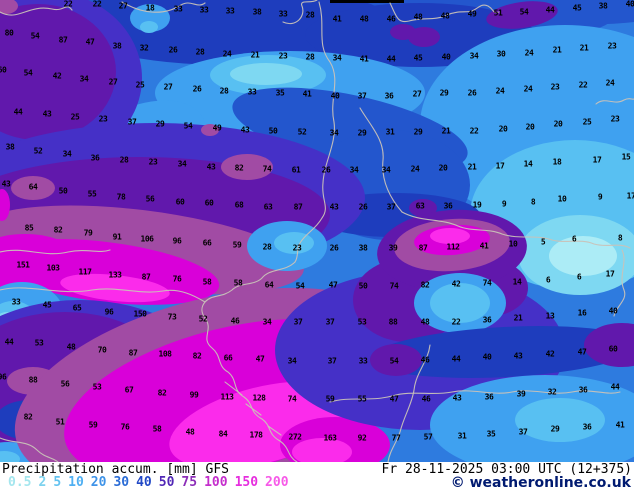 This screenshot has width=634, height=490. What do you see at coordinates (367, 1) in the screenshot?
I see `top-edge-artifact` at bounding box center [367, 1].